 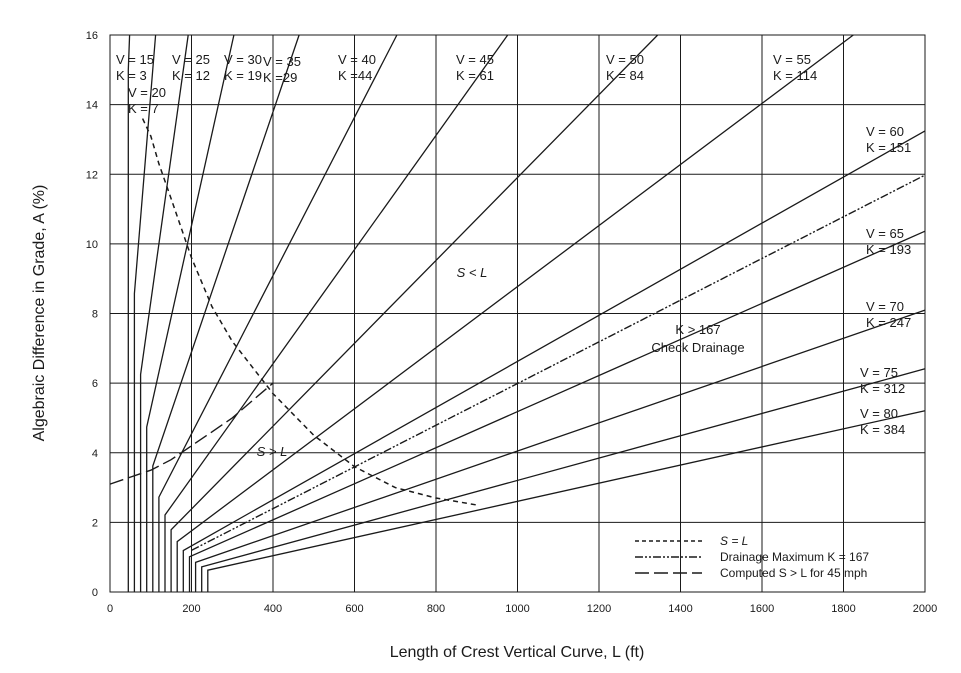 What do you see at coordinates (888, 322) in the screenshot?
I see `curve-label-v70-k: K = 247` at bounding box center [888, 322].